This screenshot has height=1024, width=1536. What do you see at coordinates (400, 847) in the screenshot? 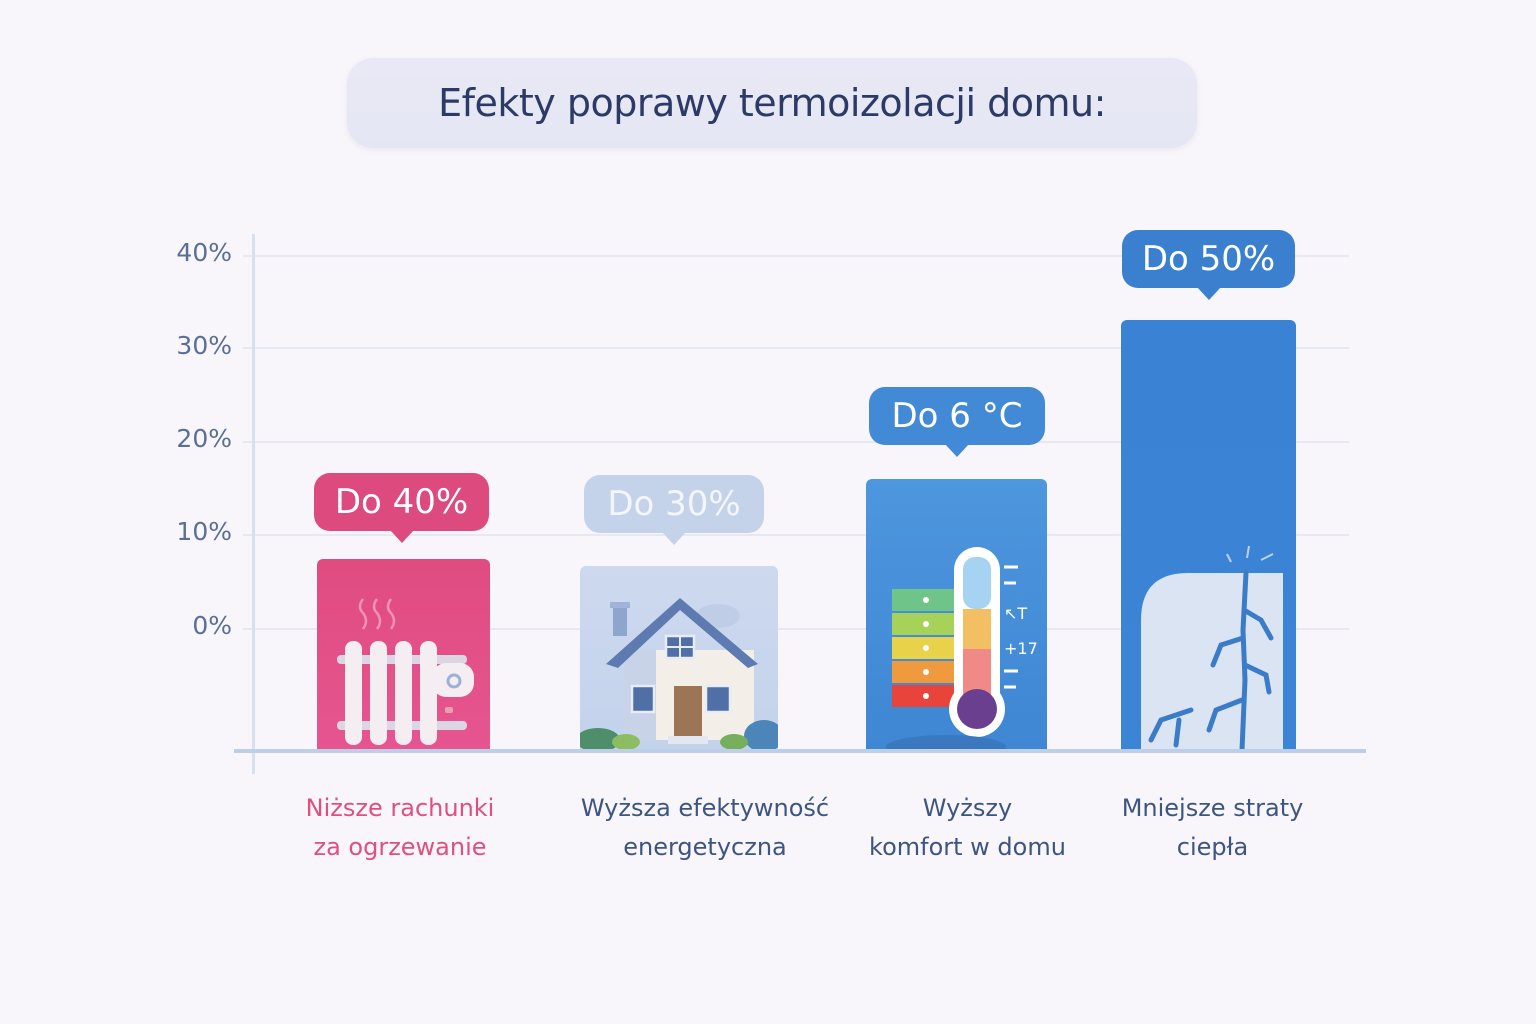
I see `label-line: za ogrzewanie` at bounding box center [400, 847].